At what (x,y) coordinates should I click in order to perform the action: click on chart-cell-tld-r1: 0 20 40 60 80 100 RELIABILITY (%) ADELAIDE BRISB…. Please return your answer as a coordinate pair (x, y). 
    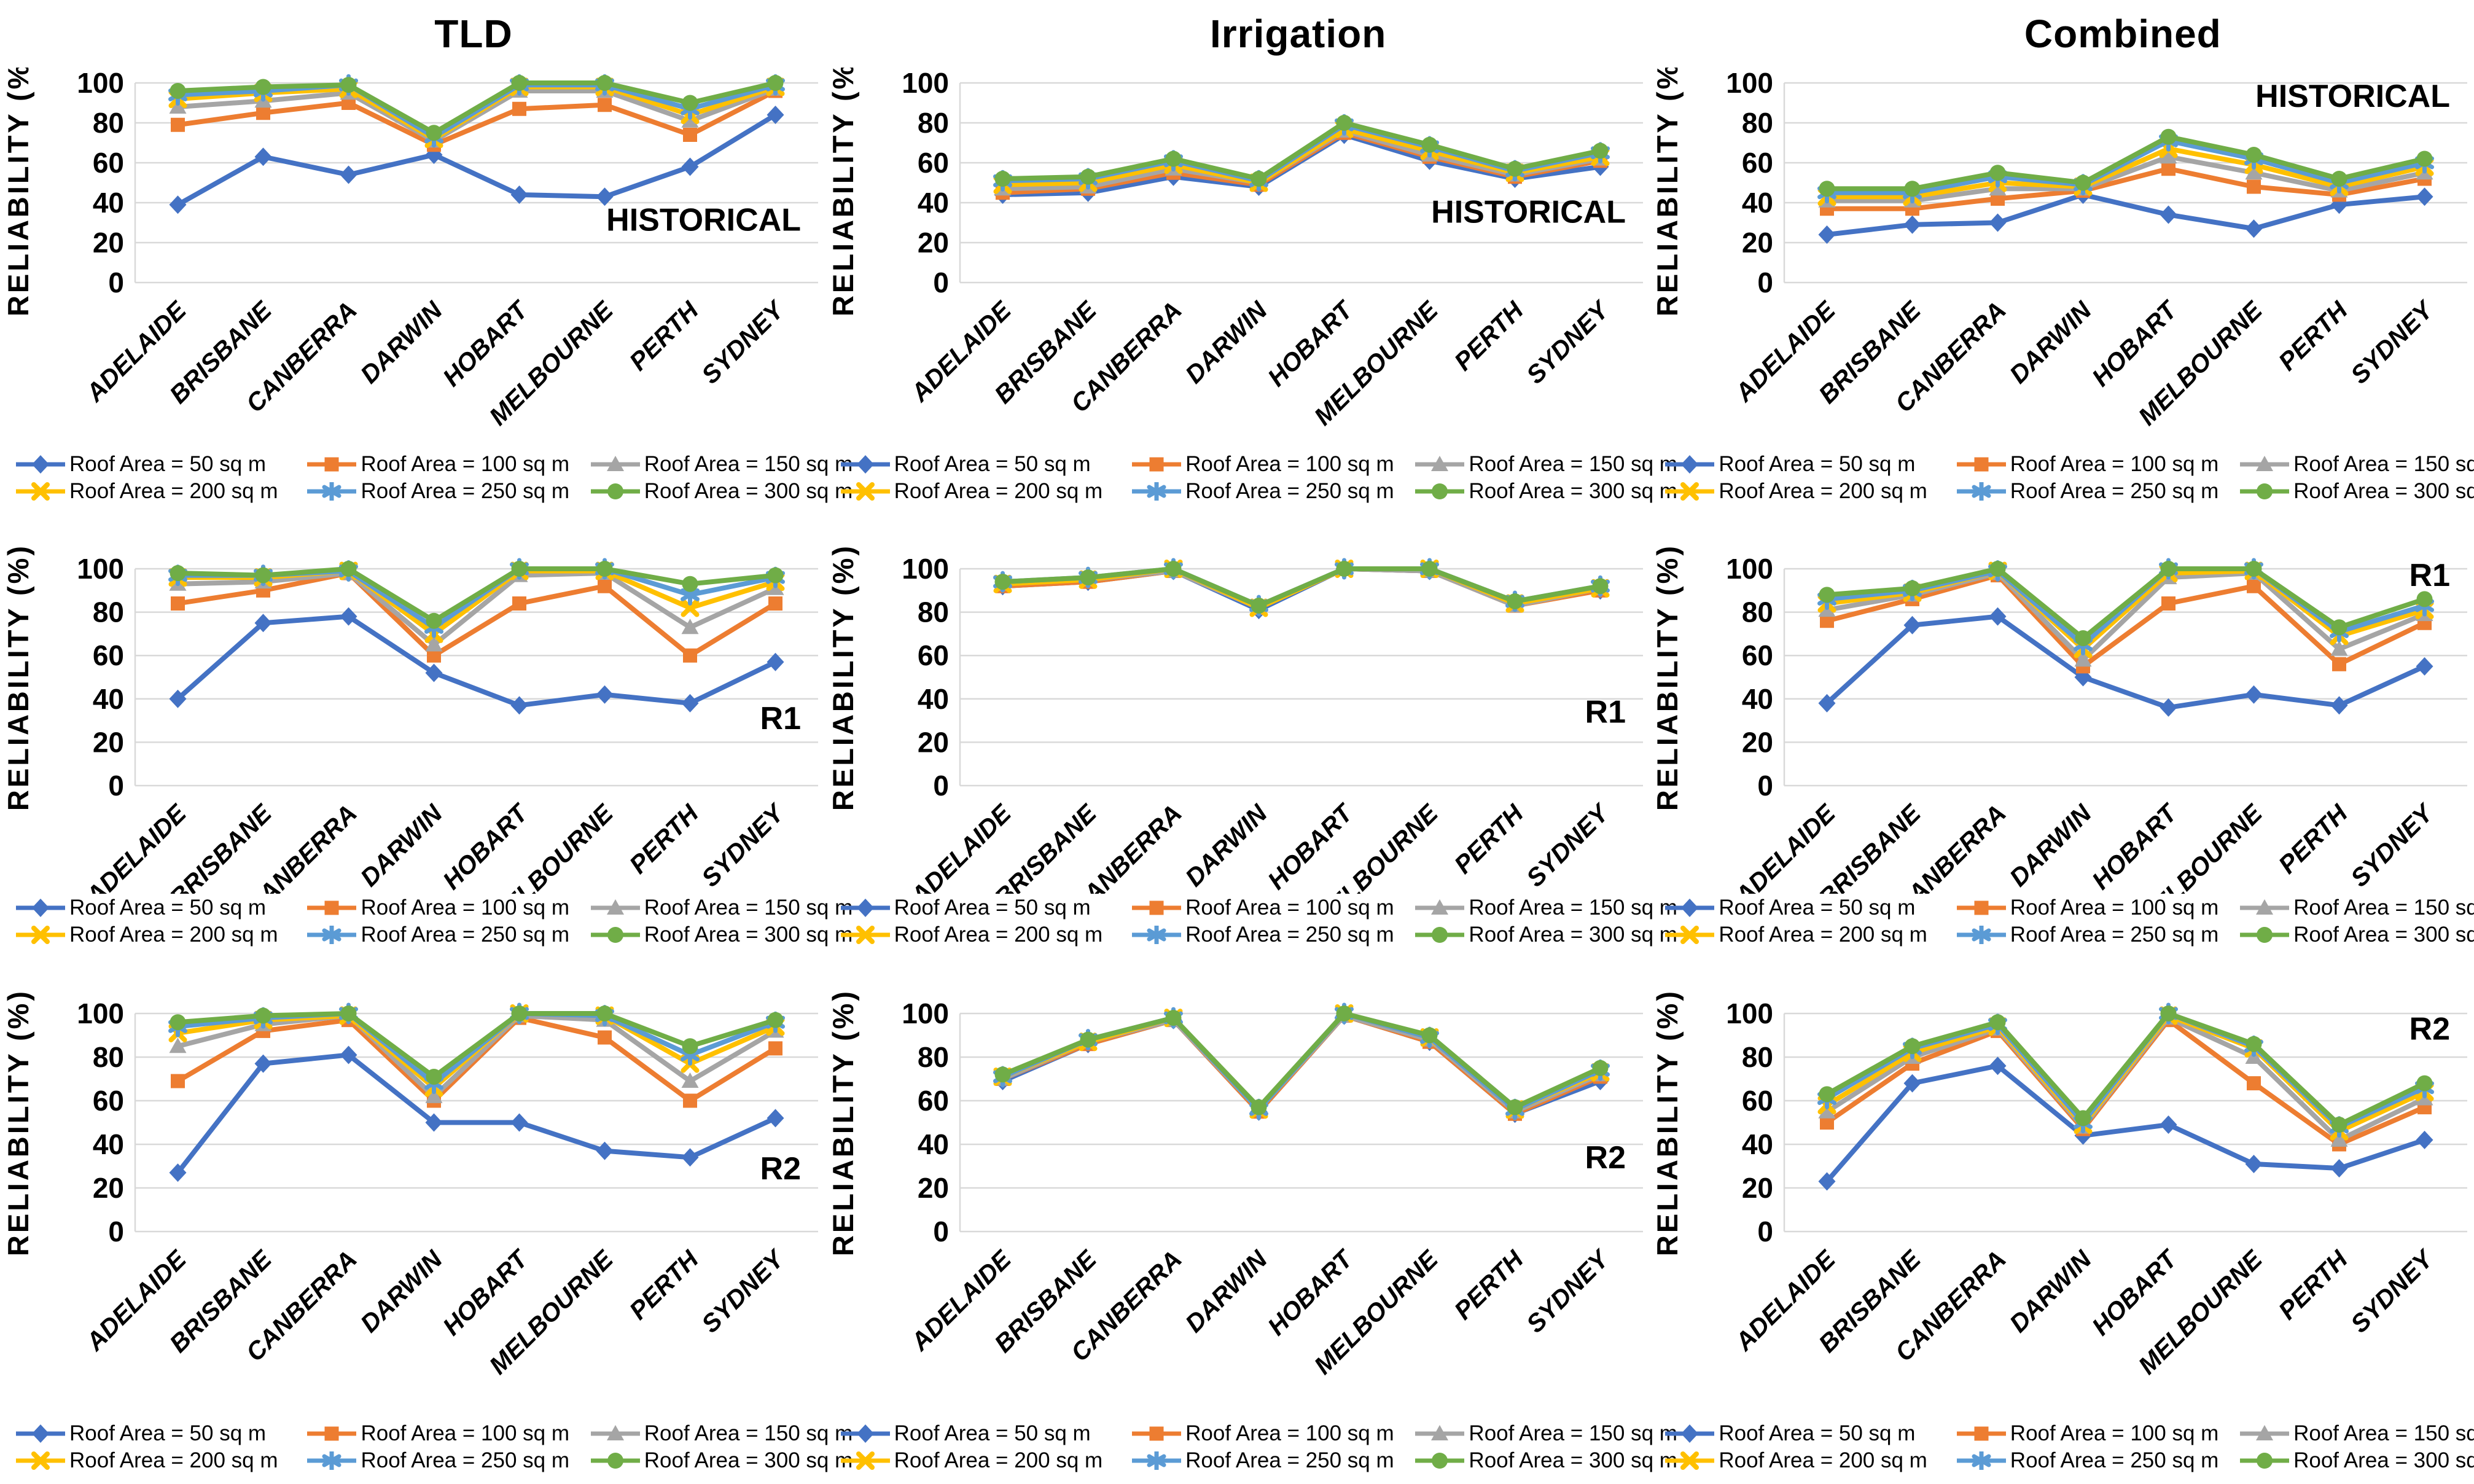
    Looking at the image, I should click on (427, 729).